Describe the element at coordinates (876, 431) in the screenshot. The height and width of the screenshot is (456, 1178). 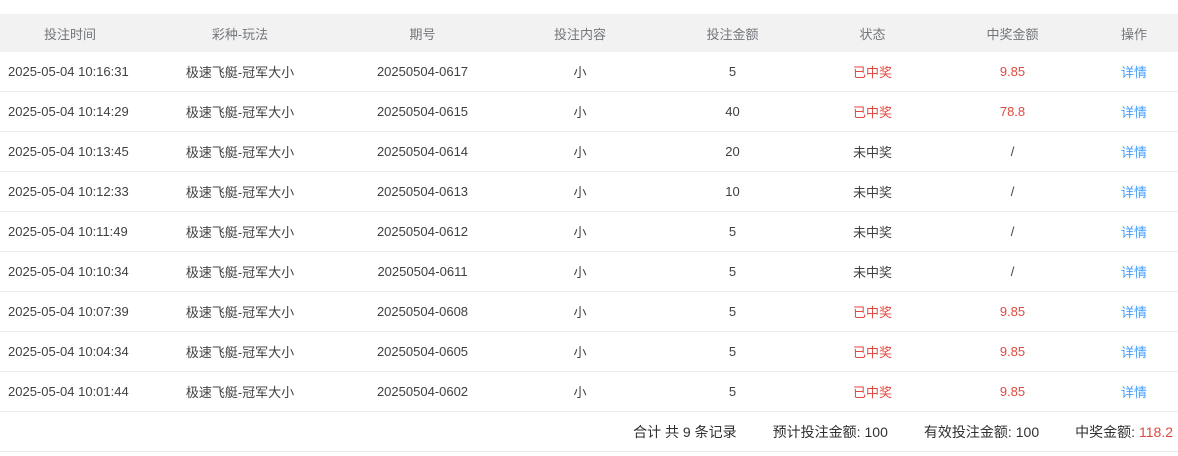
I see `summary-expected-value: 100` at that location.